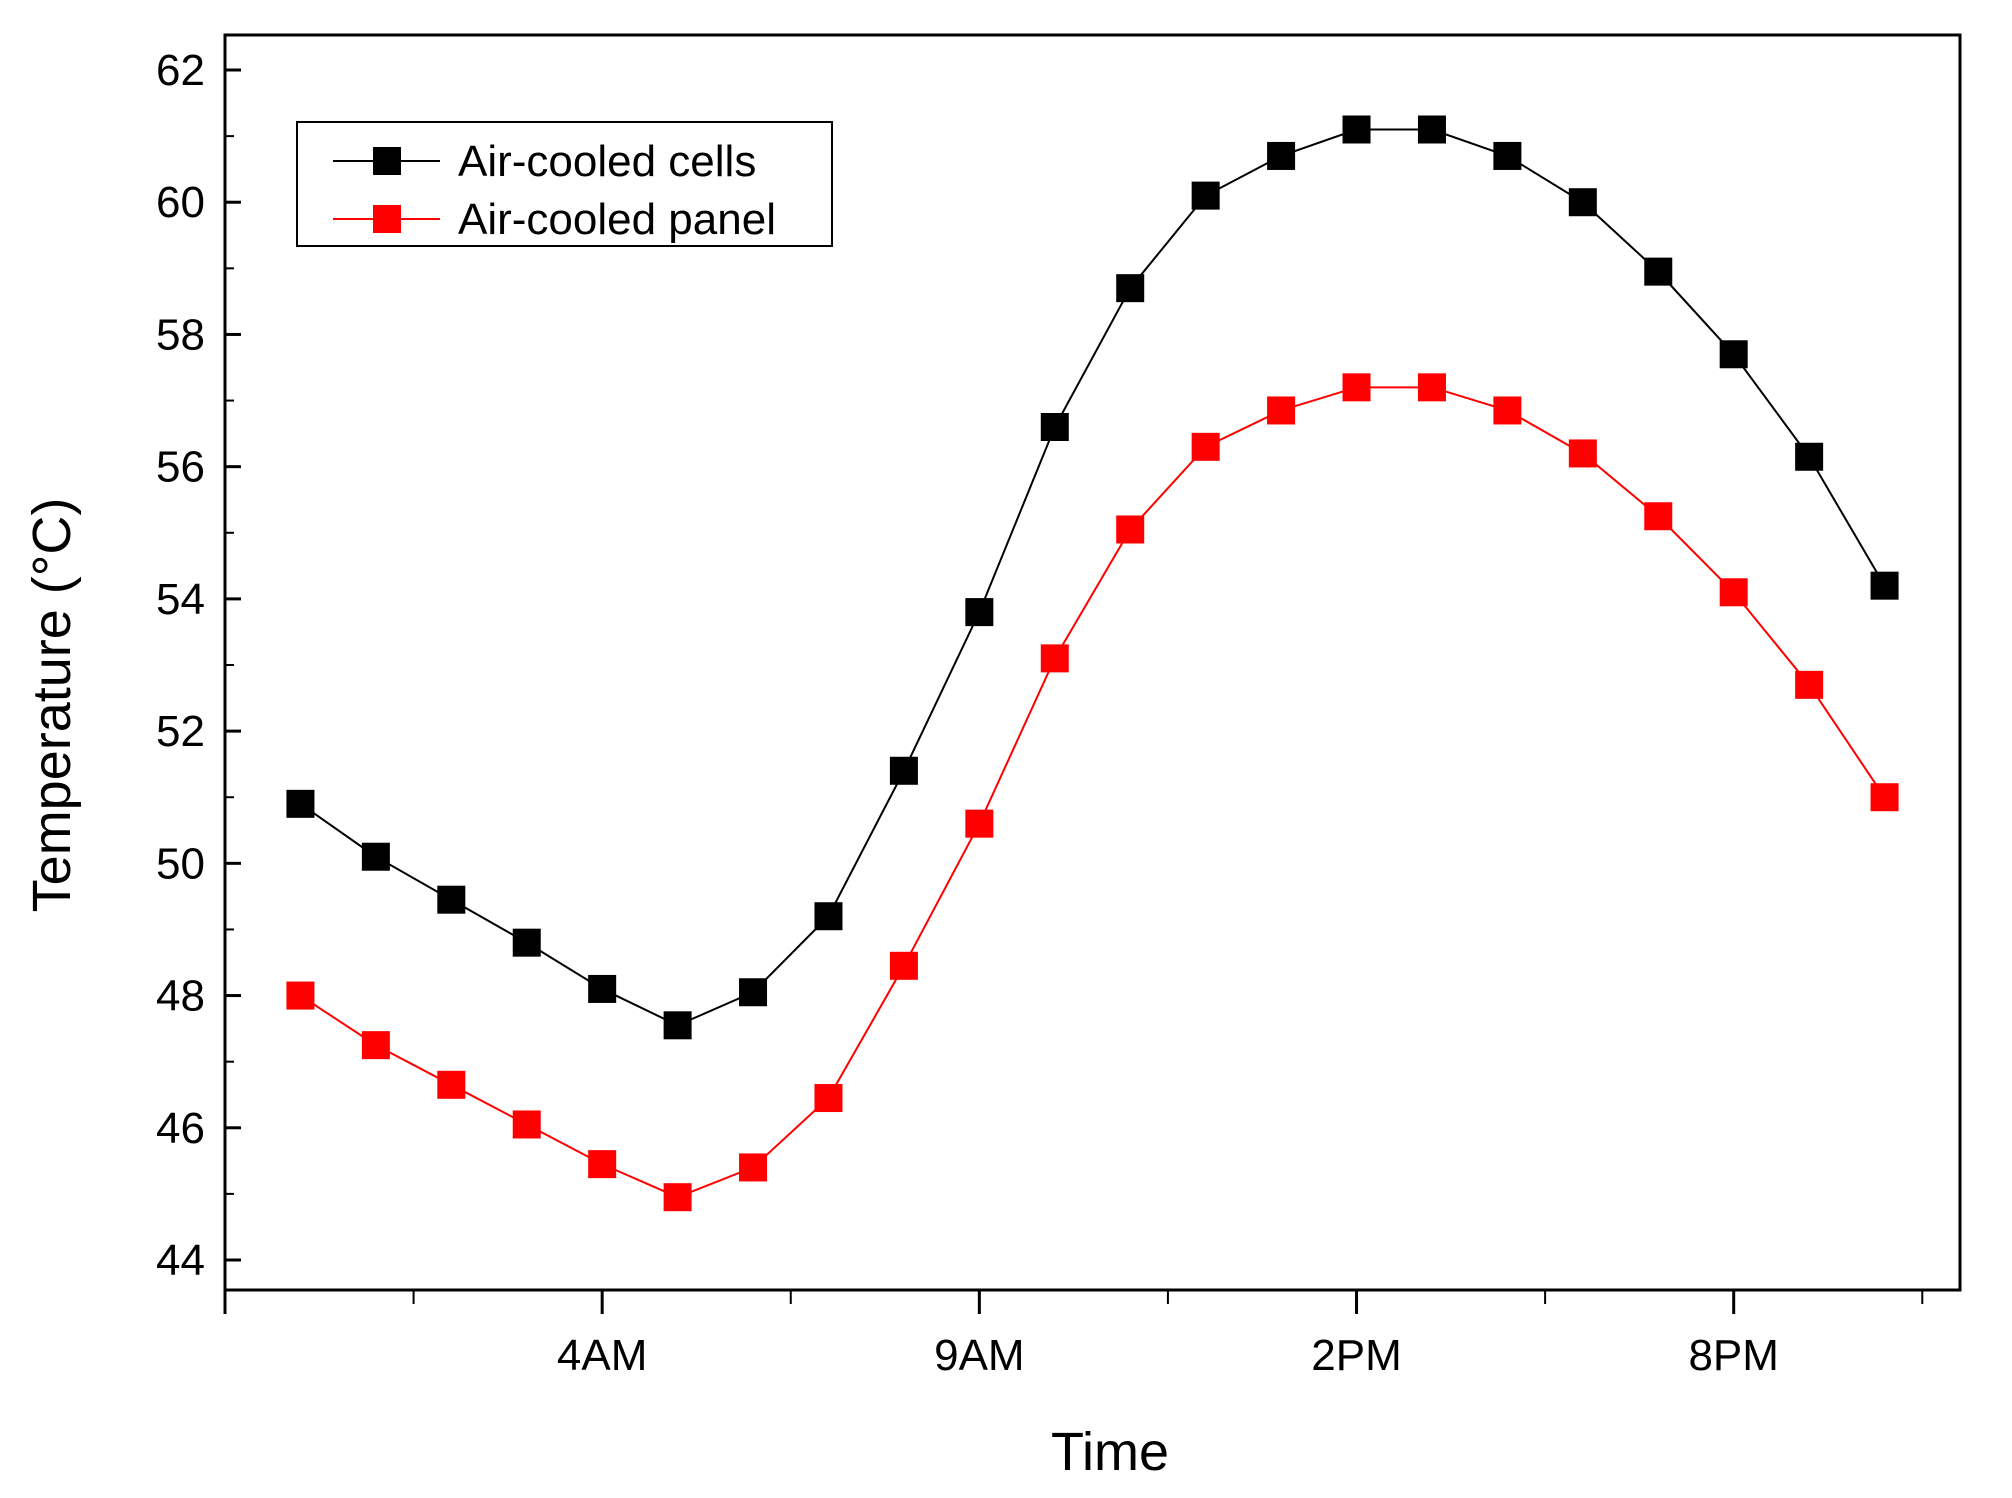  Describe the element at coordinates (180, 599) in the screenshot. I see `y-tick-label-54: 54` at that location.